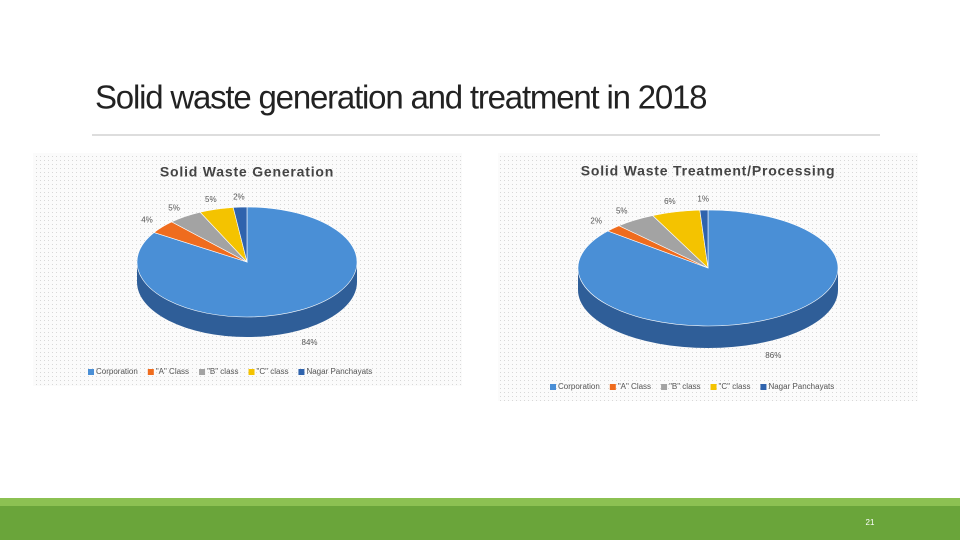 This screenshot has width=960, height=545. I want to click on chart-title: Solid Waste Treatment/Processing, so click(708, 171).